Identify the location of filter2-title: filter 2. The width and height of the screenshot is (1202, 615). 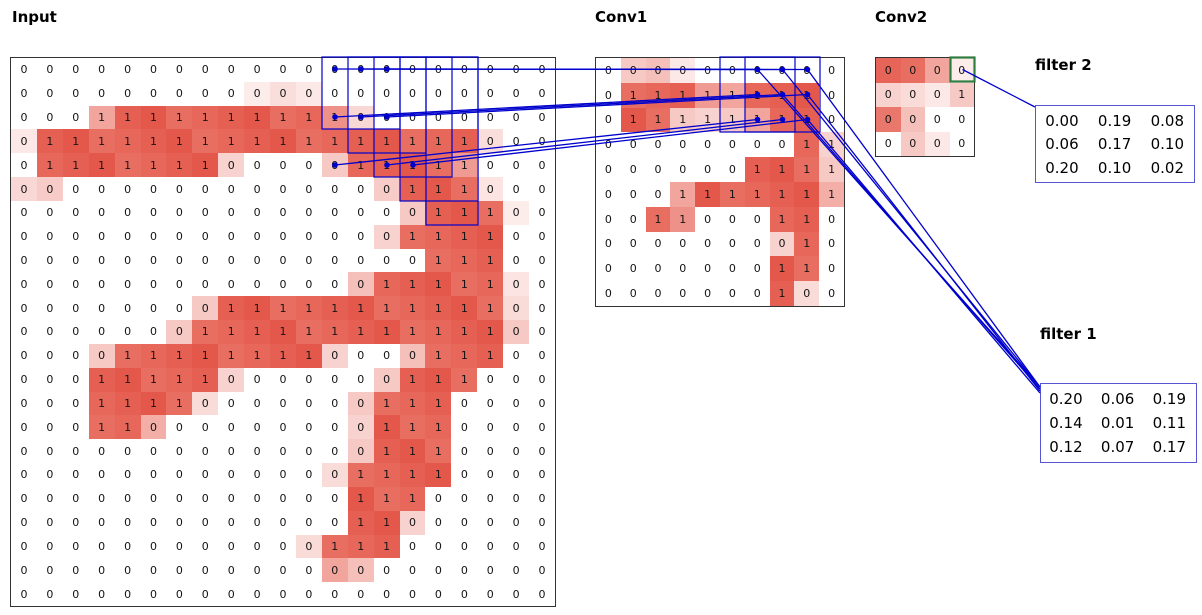
(1063, 65).